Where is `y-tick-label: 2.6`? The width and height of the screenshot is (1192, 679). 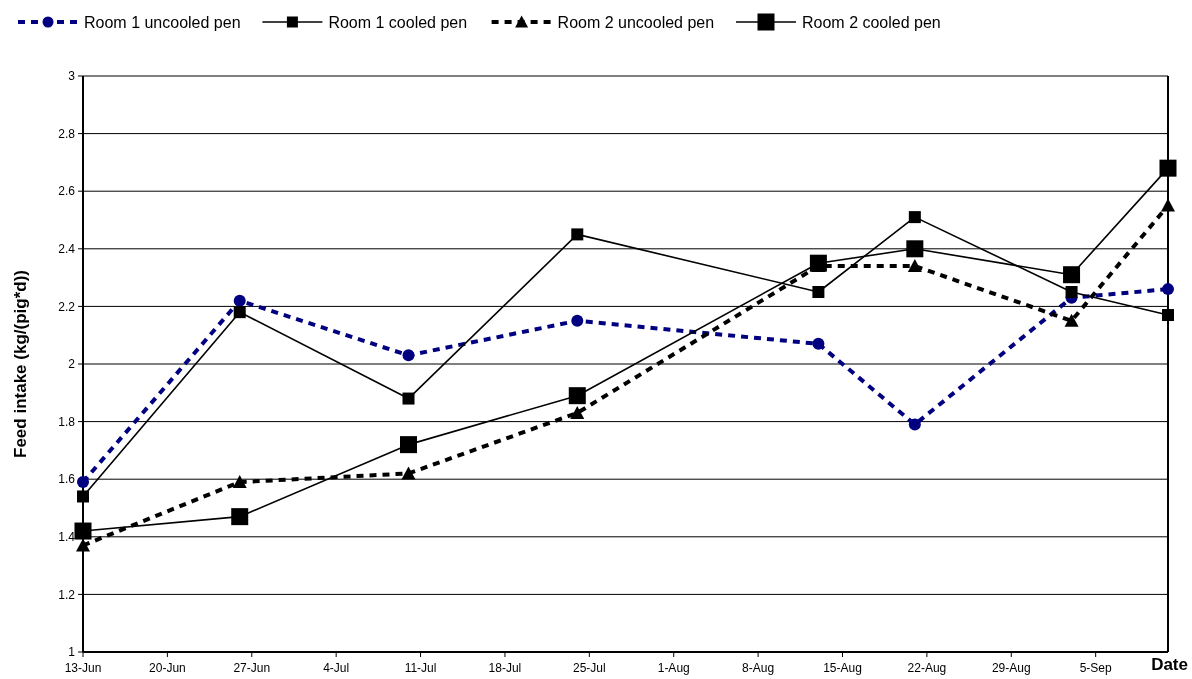 y-tick-label: 2.6 is located at coordinates (67, 191).